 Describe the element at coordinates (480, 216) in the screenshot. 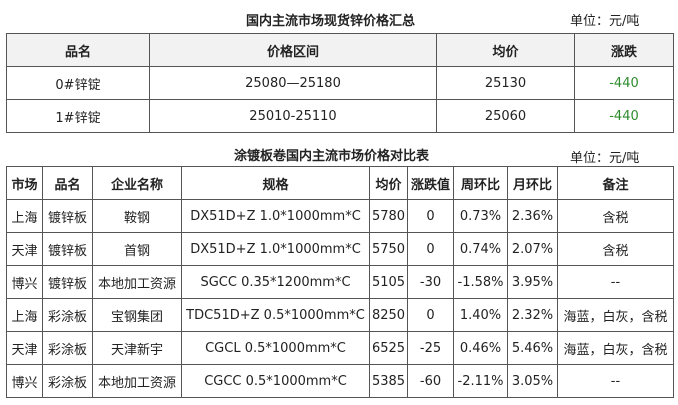

I see `cell-wow: 0.73%` at that location.